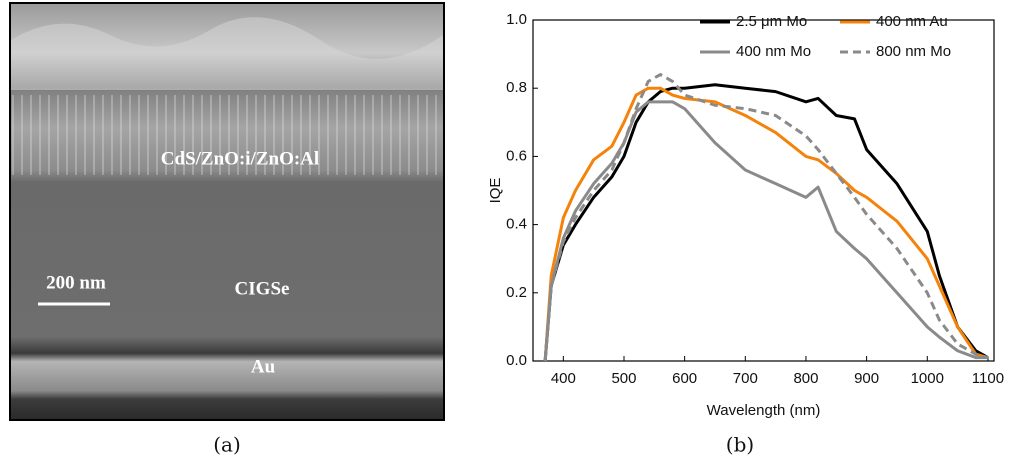  What do you see at coordinates (740, 445) in the screenshot?
I see `caption: (b)` at bounding box center [740, 445].